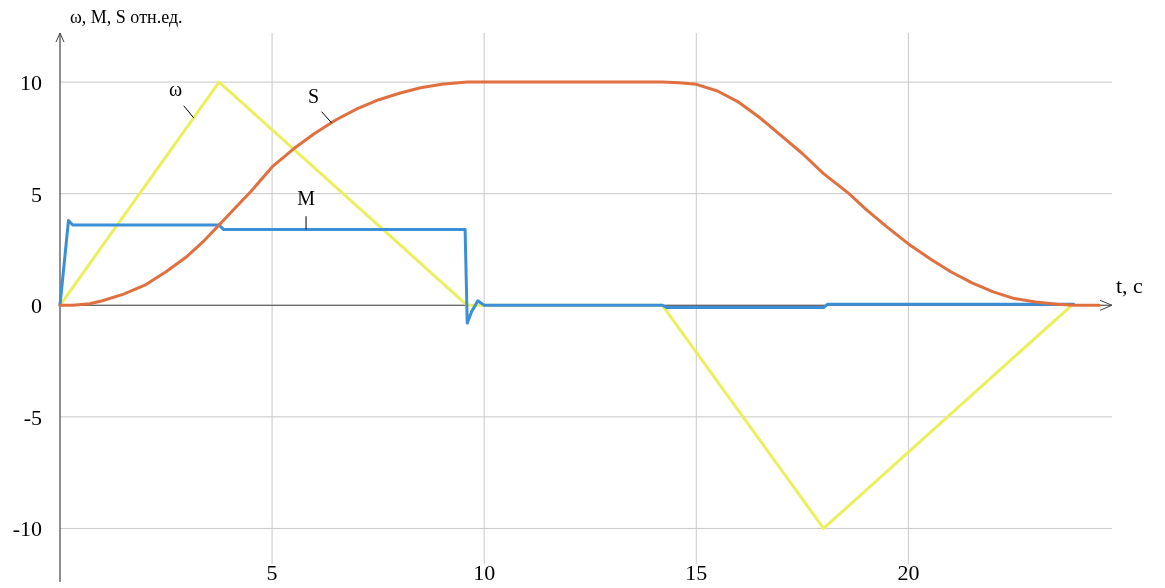 Image resolution: width=1165 pixels, height=588 pixels. Describe the element at coordinates (313, 95) in the screenshot. I see `series-label: S` at that location.